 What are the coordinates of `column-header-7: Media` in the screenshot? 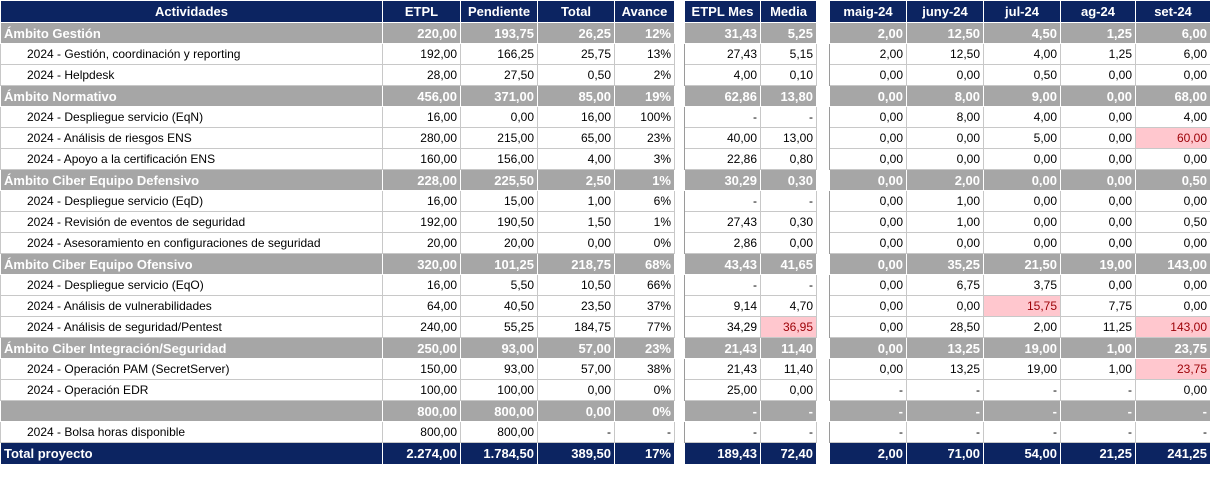 It's located at (788, 11).